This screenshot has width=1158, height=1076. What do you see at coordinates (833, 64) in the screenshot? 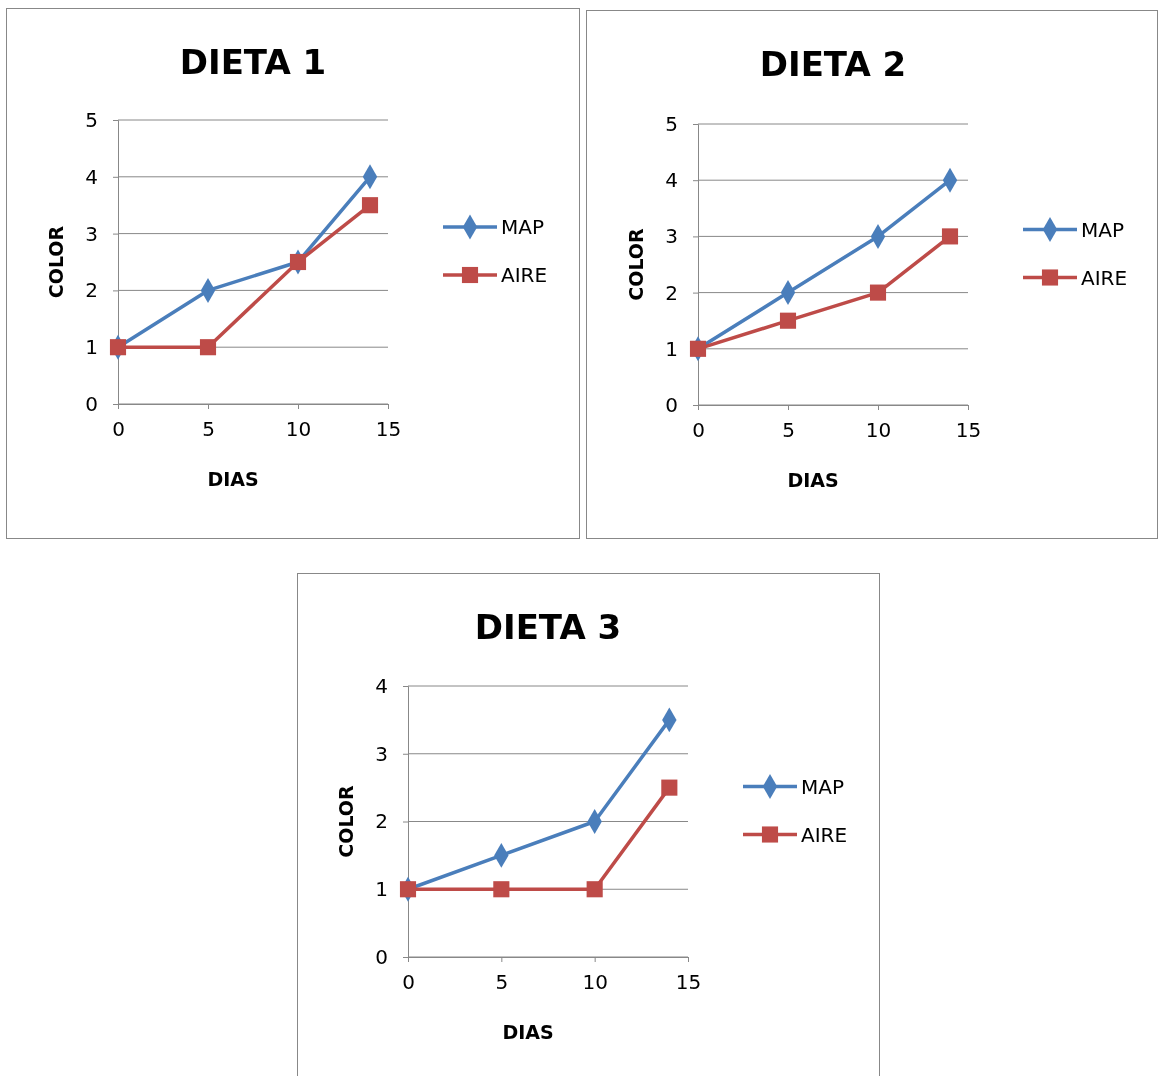
I see `chart-title: DIETA 2` at bounding box center [833, 64].